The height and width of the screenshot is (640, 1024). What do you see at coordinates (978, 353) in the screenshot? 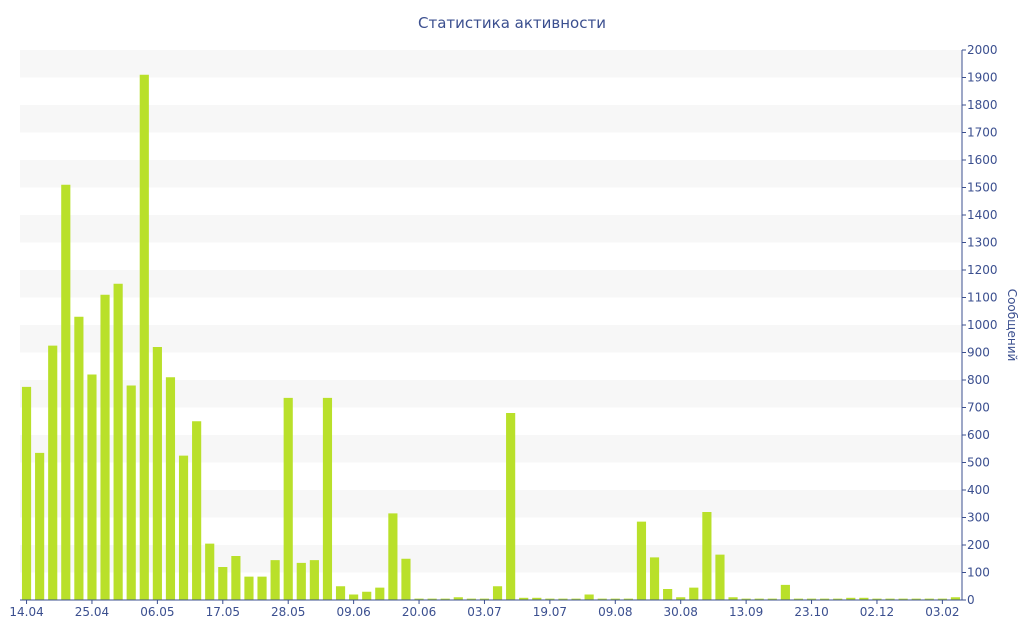
I see `y-tick-label: 900` at bounding box center [978, 353].